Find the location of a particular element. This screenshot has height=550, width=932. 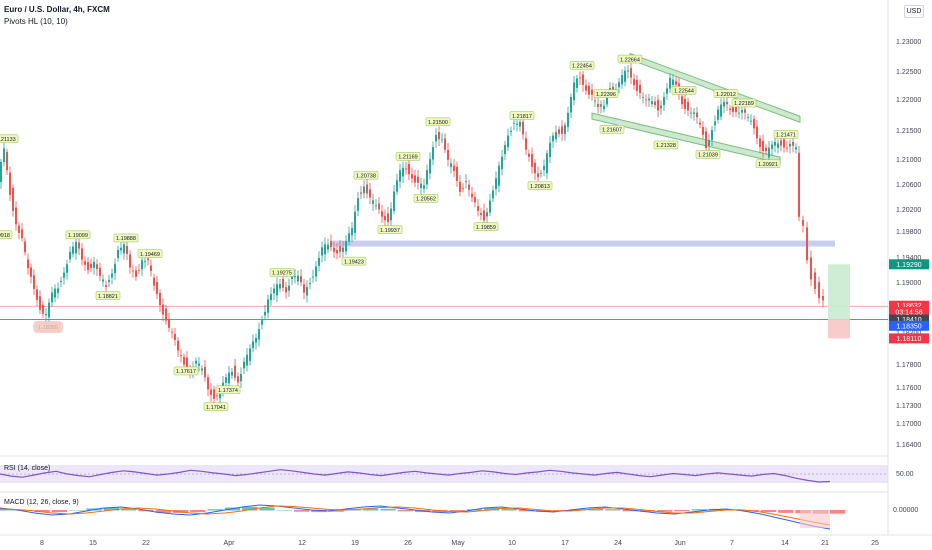

time-tick-label: 8 is located at coordinates (42, 543).